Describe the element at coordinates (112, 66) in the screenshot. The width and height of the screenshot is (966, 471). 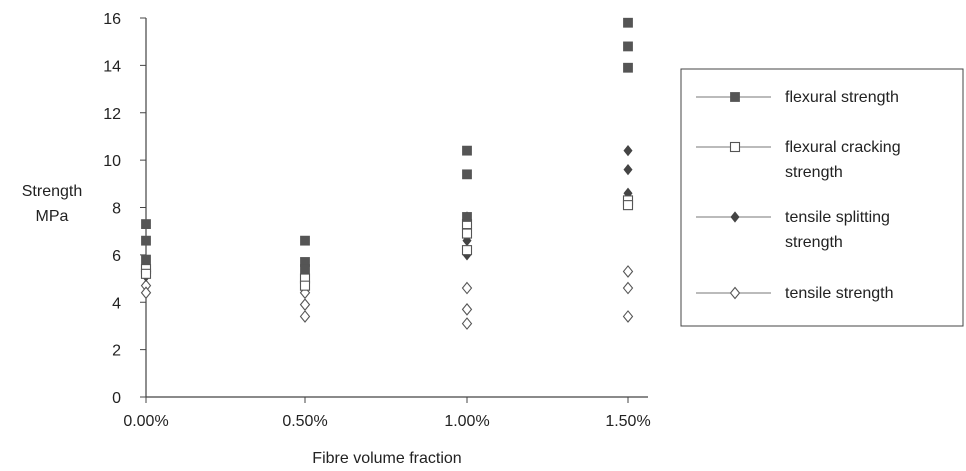
I see `y-tick-label: 14` at that location.